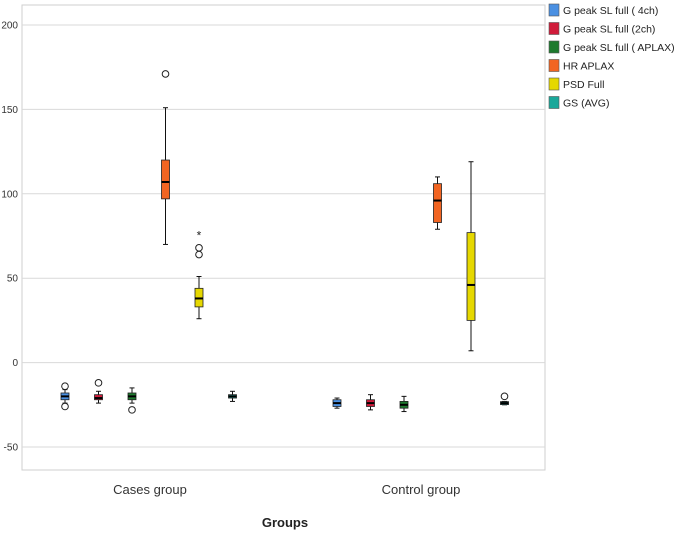 This screenshot has height=534, width=685. I want to click on legend-item: HR APLAX, so click(581, 66).